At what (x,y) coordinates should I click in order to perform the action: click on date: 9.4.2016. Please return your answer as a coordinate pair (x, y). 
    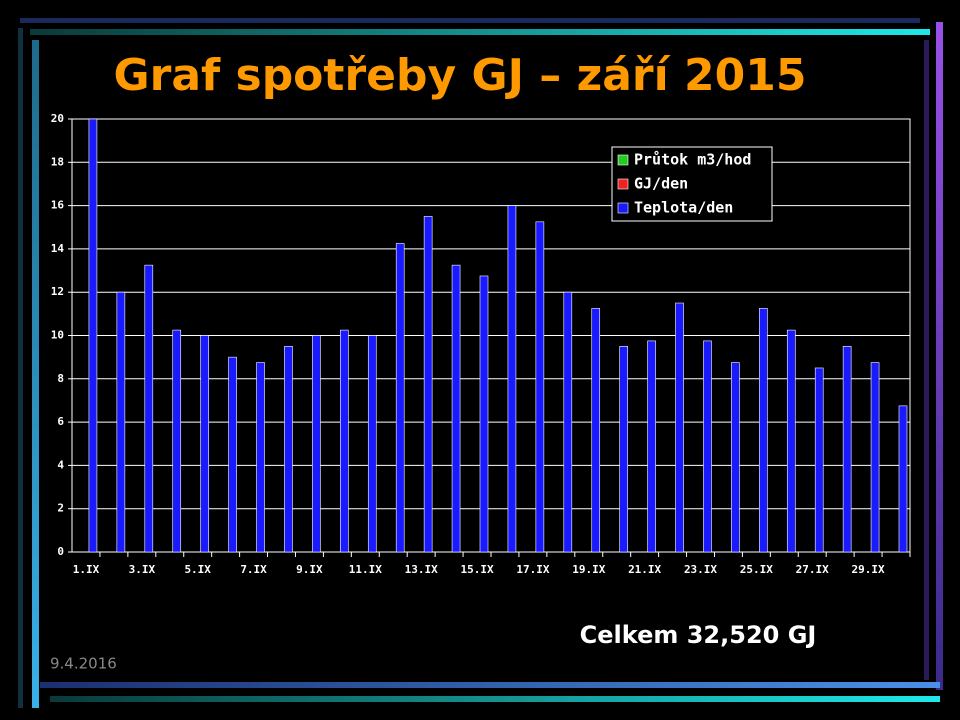
    Looking at the image, I should click on (83, 664).